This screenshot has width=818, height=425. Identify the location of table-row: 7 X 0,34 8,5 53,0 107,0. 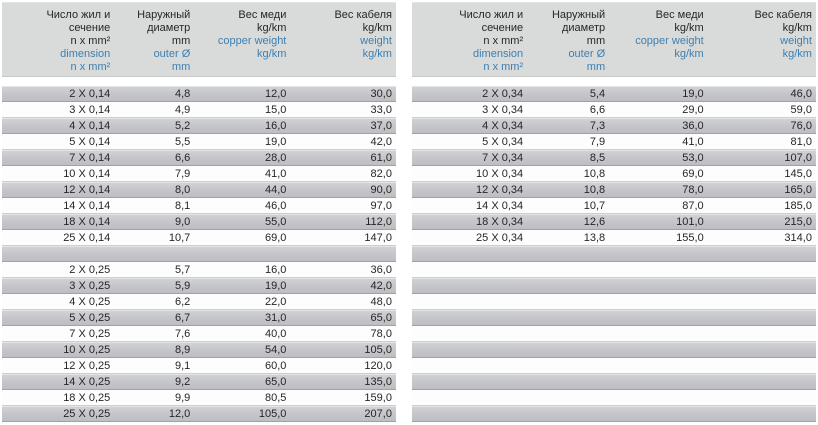
(614, 158).